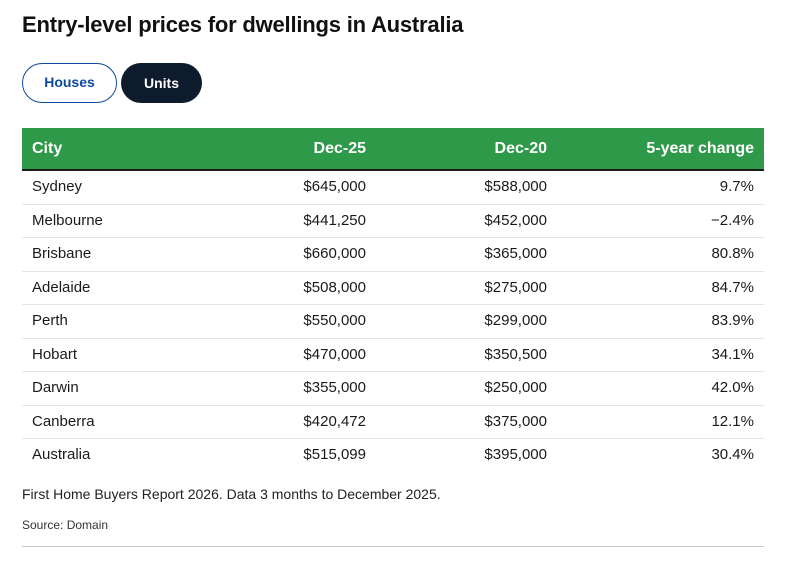  Describe the element at coordinates (515, 320) in the screenshot. I see `cell-dec-20: $299,000` at that location.